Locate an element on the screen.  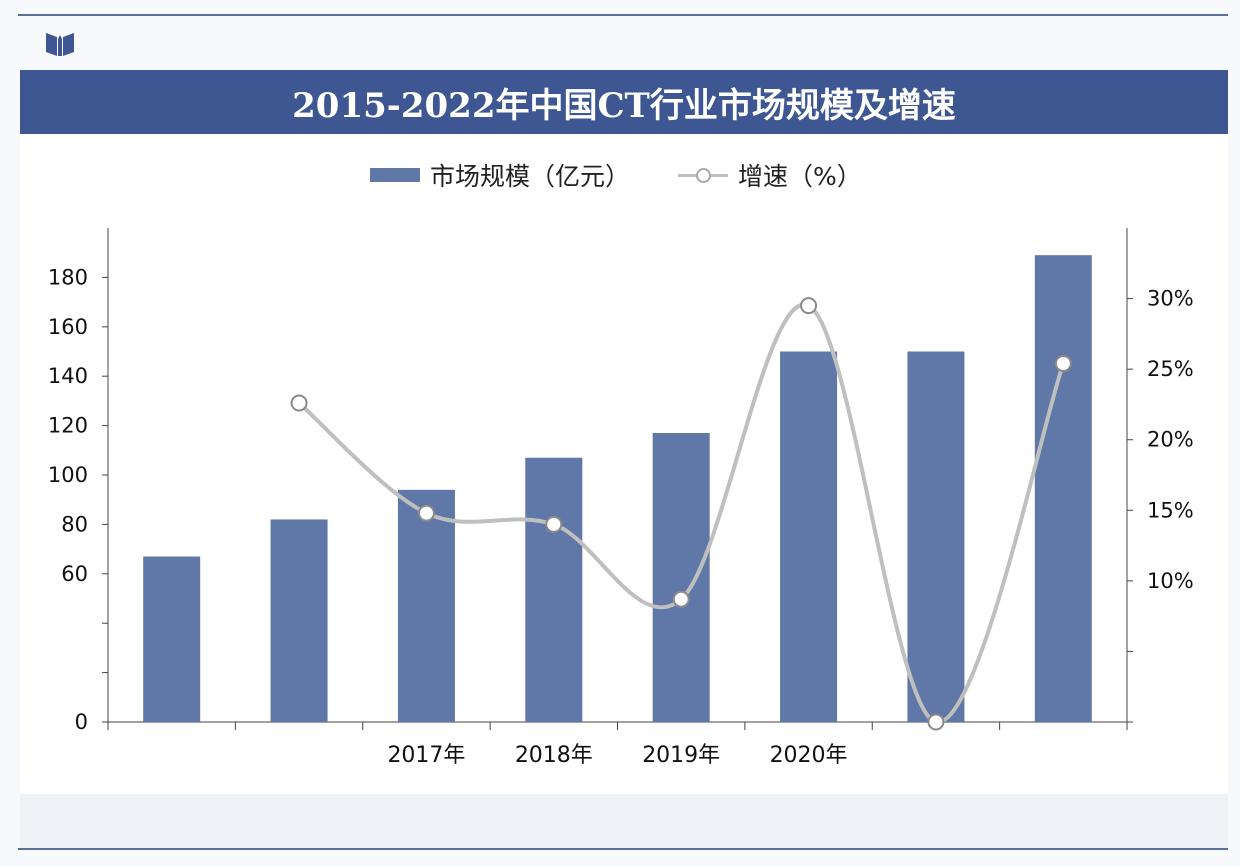
legend-label-line: 增速（%） is located at coordinates (800, 176).